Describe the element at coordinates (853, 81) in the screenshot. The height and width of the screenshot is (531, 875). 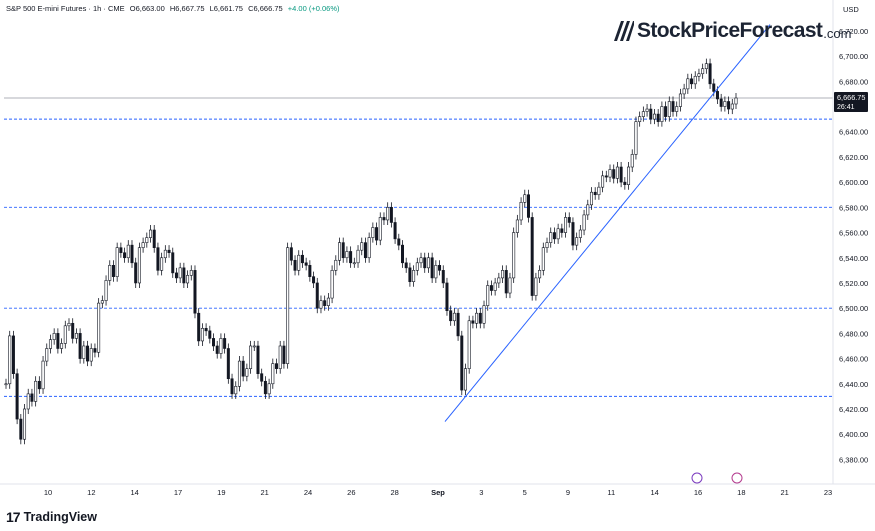
I see `y-tick-label: 6,680.00` at that location.